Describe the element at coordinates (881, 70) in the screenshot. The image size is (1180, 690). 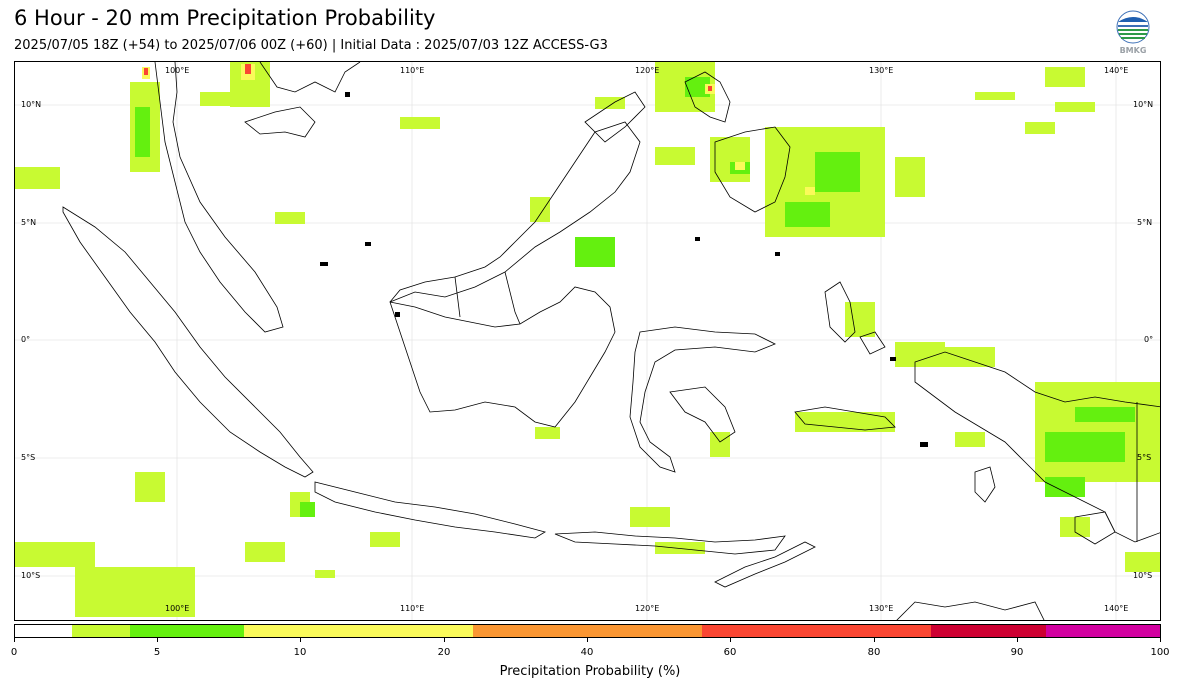
I see `lon-label-130e-top: 130°E` at that location.